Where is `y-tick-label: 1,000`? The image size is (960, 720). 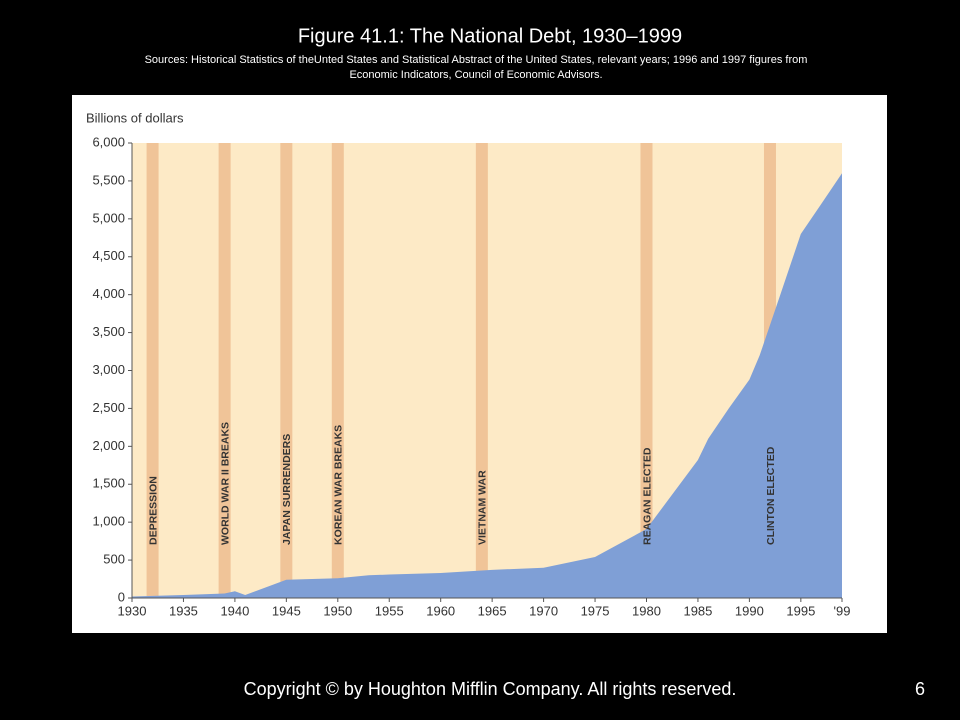
y-tick-label: 1,000 is located at coordinates (108, 521).